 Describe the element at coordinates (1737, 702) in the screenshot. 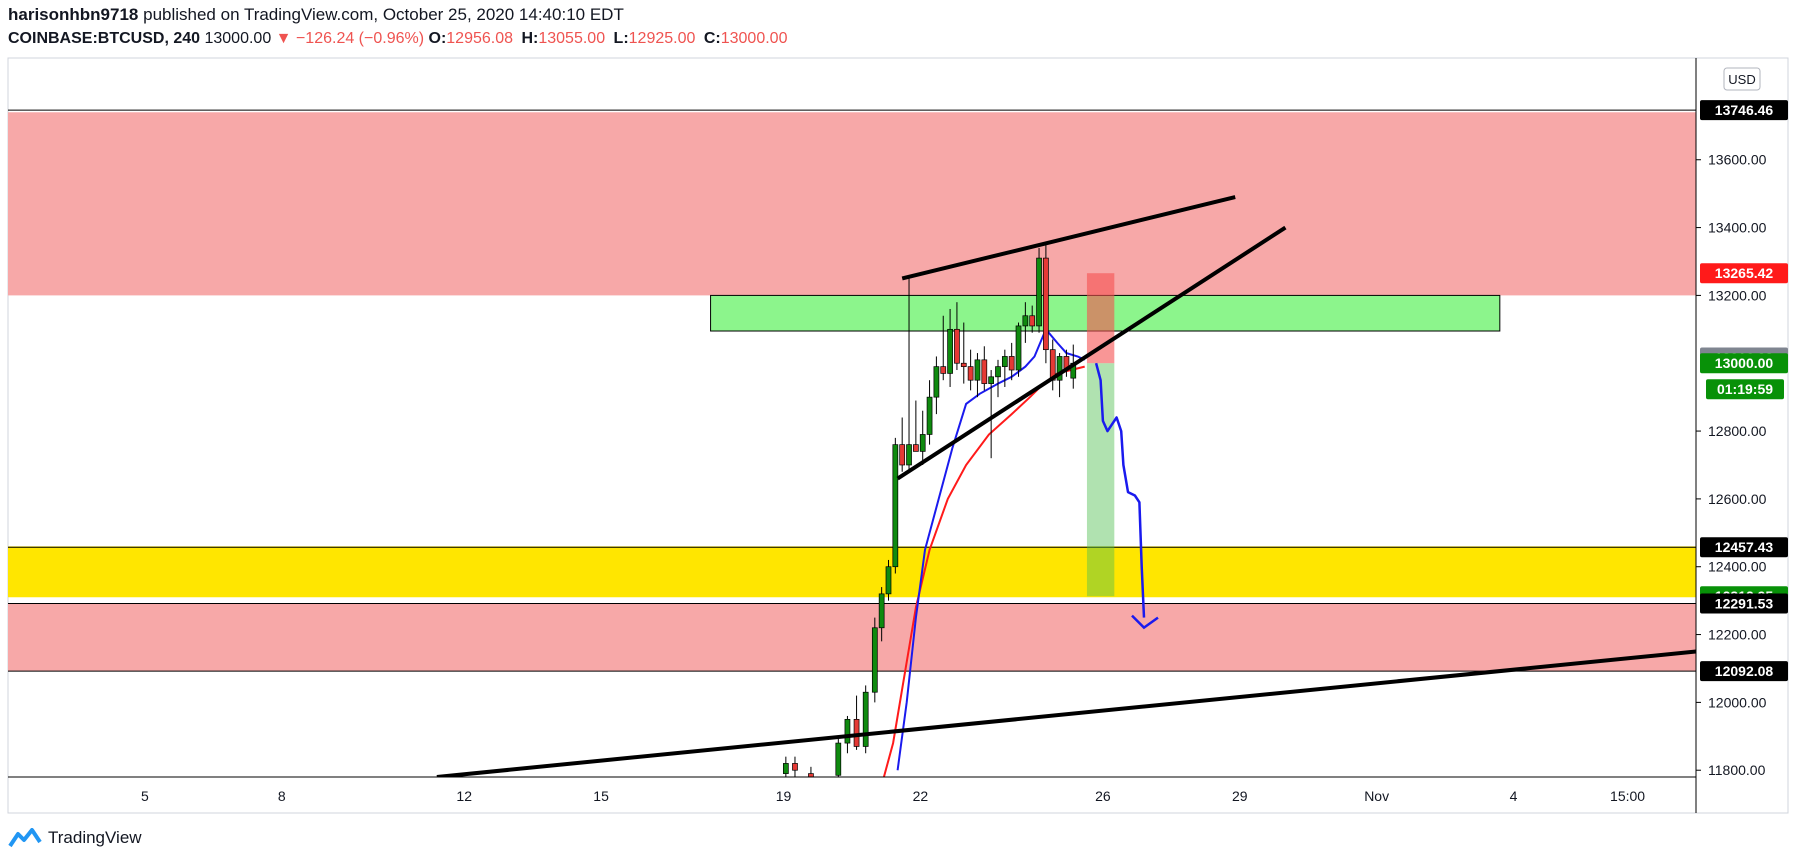

I see `price-tick-label: 12000.00` at that location.